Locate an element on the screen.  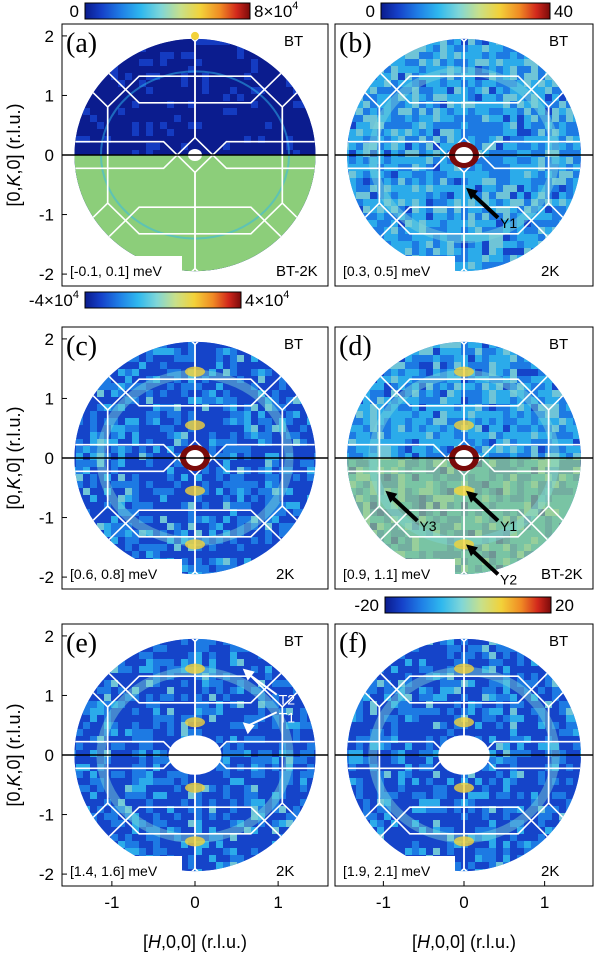
panel-letter: (d) is located at coordinates (355, 346).